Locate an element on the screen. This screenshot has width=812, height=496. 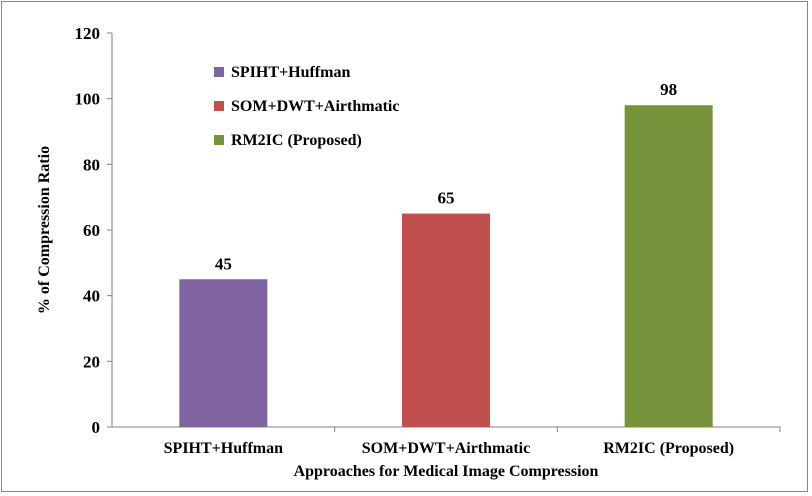
legend-label: SPIHT+Huffman is located at coordinates (290, 72).